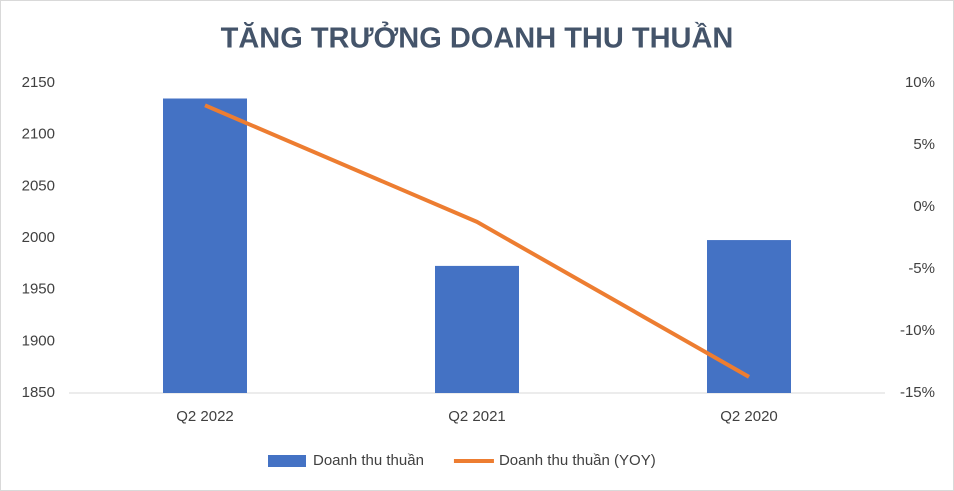 The image size is (954, 491). What do you see at coordinates (38, 392) in the screenshot?
I see `y-tick-label: 1850` at bounding box center [38, 392].